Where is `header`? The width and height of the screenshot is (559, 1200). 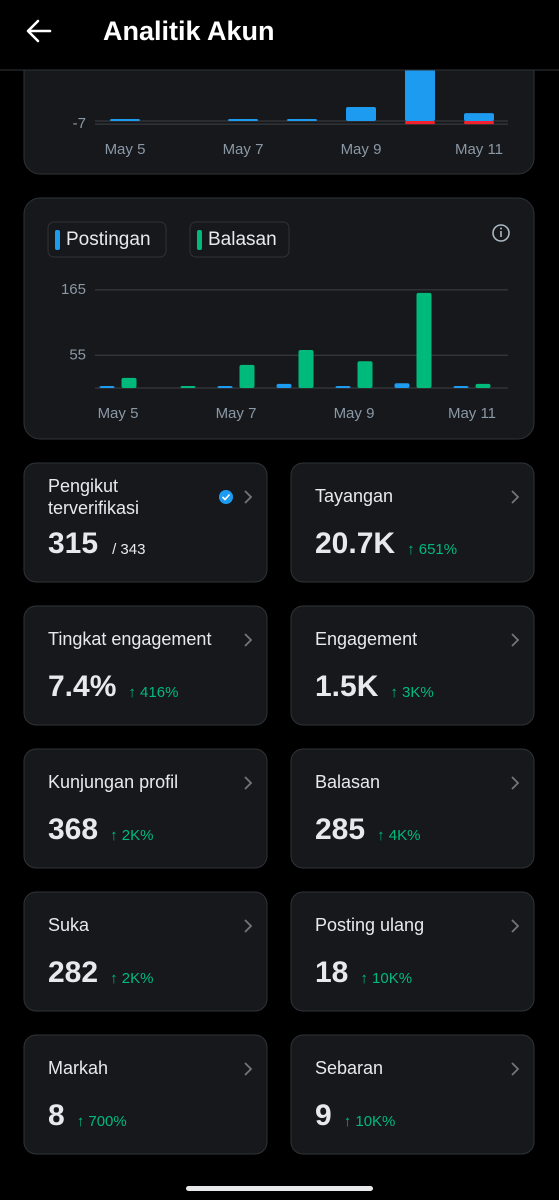
header is located at coordinates (279, 35).